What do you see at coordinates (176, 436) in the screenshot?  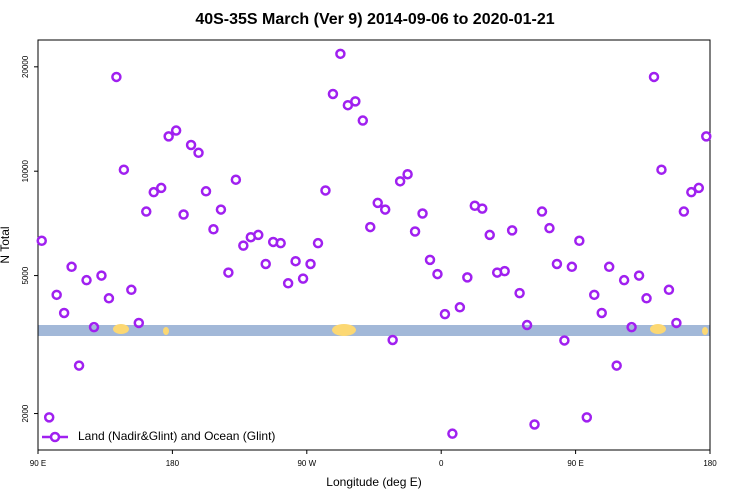 I see `legend-label: Land (Nadir&Glint) and Ocean (Glint)` at bounding box center [176, 436].